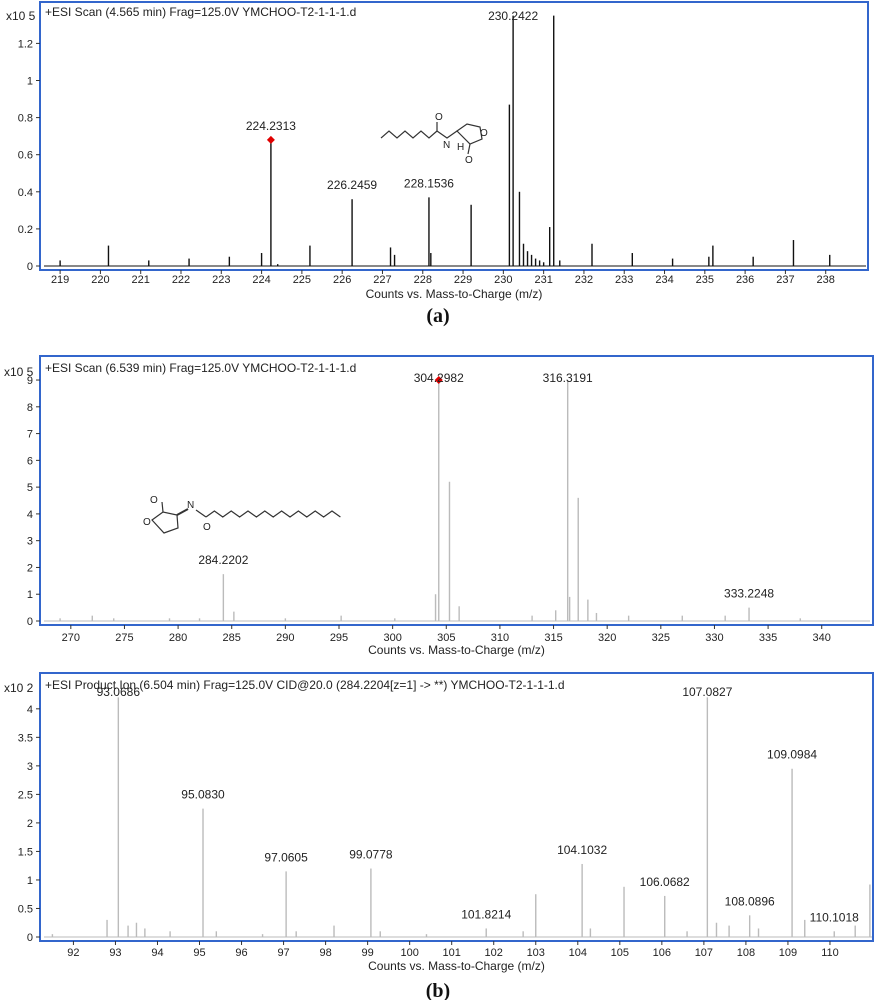  I want to click on x-tick-label: 95, so click(199, 953).